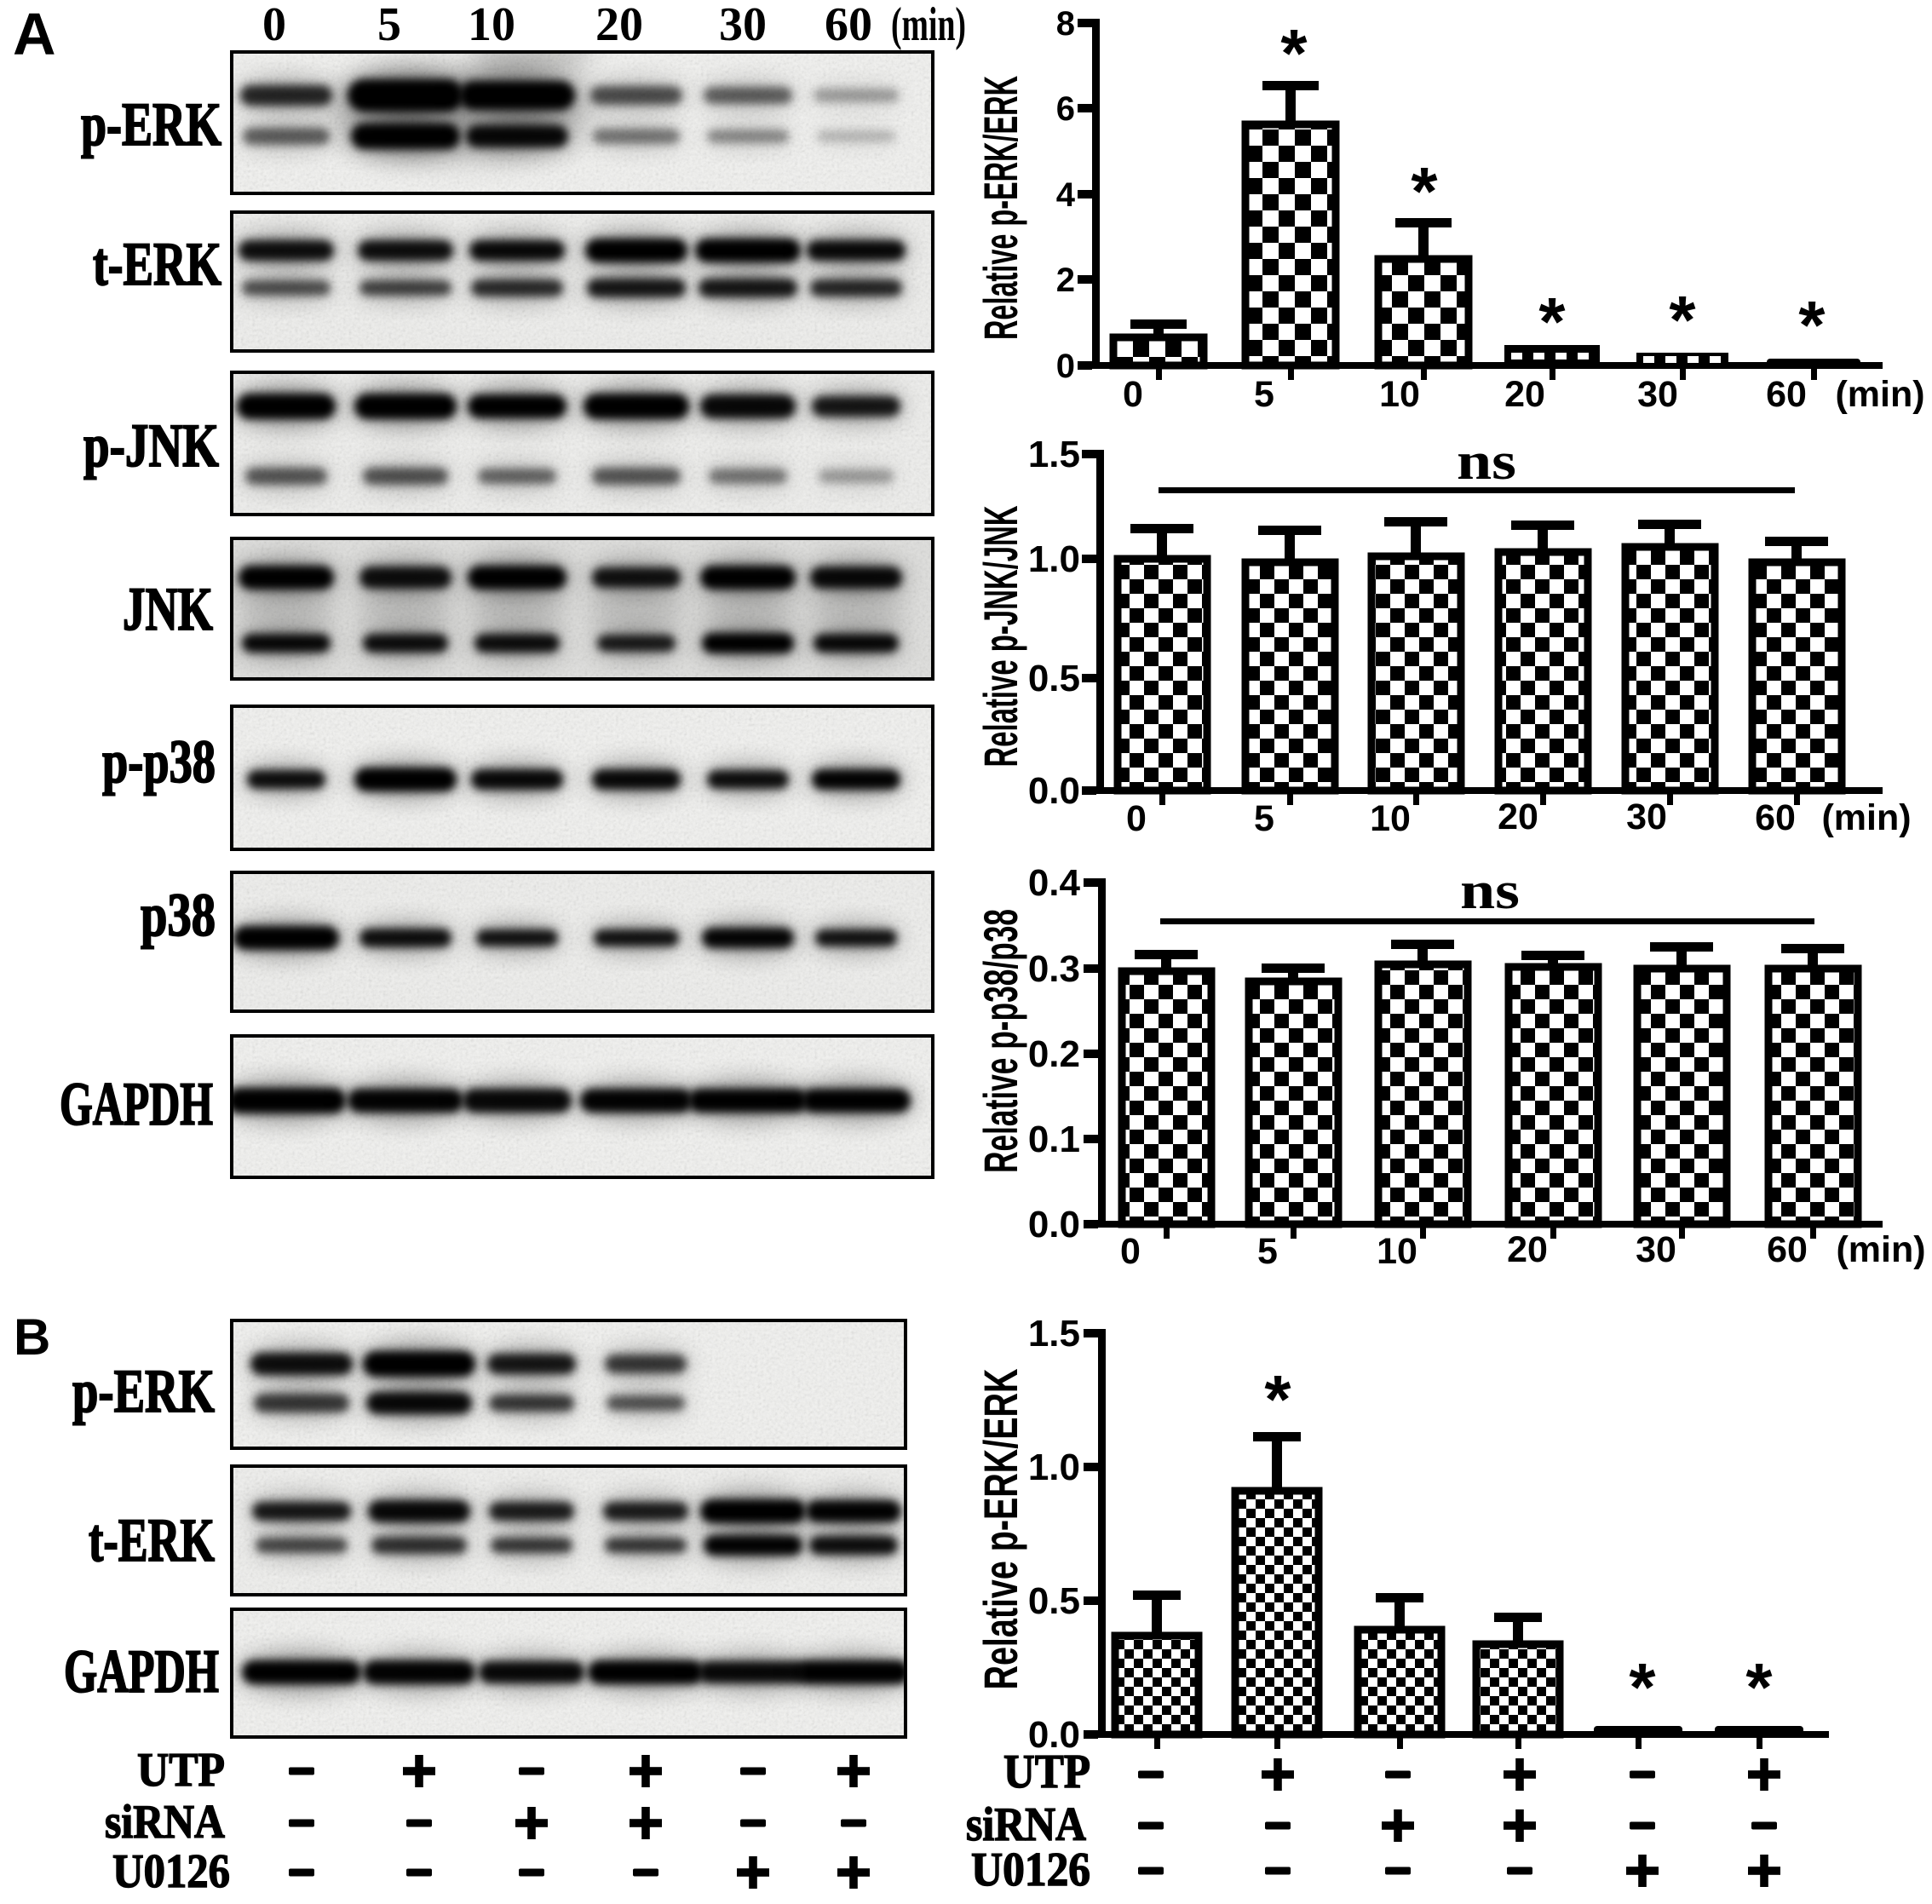 The width and height of the screenshot is (1932, 1904). I want to click on svg-text: Relative p-JNK/JNK, so click(1000, 637).